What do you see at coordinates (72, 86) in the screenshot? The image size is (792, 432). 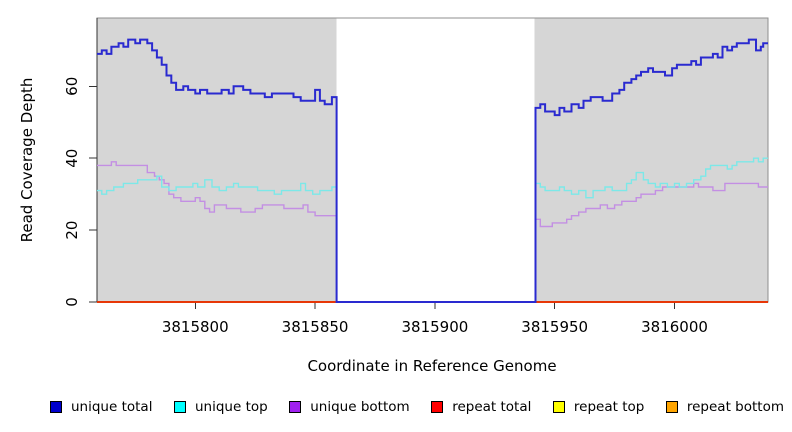 I see `y-tick-label: 60` at bounding box center [72, 86].